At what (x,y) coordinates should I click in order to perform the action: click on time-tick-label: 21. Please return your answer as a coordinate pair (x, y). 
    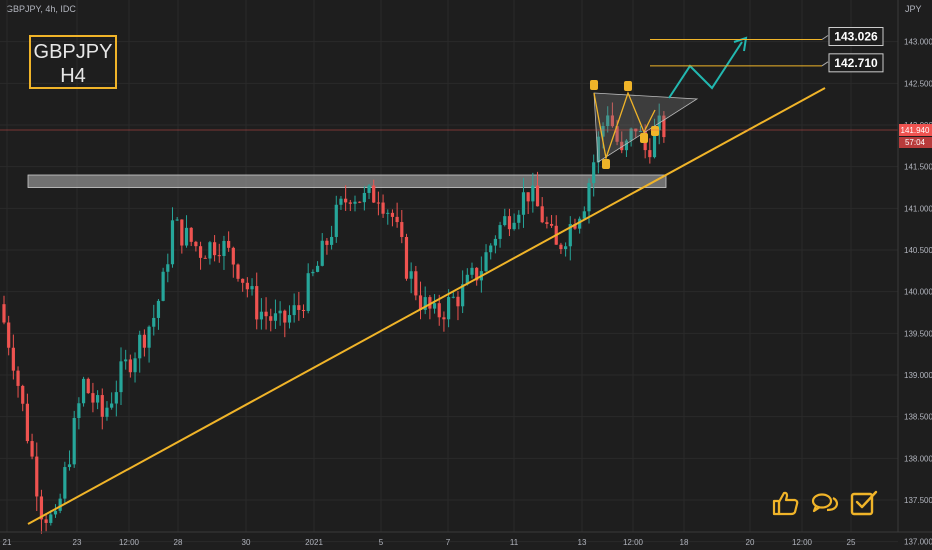
    Looking at the image, I should click on (7, 542).